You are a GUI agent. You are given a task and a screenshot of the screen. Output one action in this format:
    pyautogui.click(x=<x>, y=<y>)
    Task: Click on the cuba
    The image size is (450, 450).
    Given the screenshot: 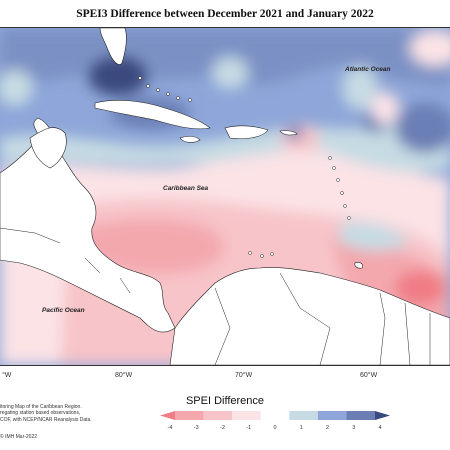 What is the action you would take?
    pyautogui.click(x=152, y=114)
    